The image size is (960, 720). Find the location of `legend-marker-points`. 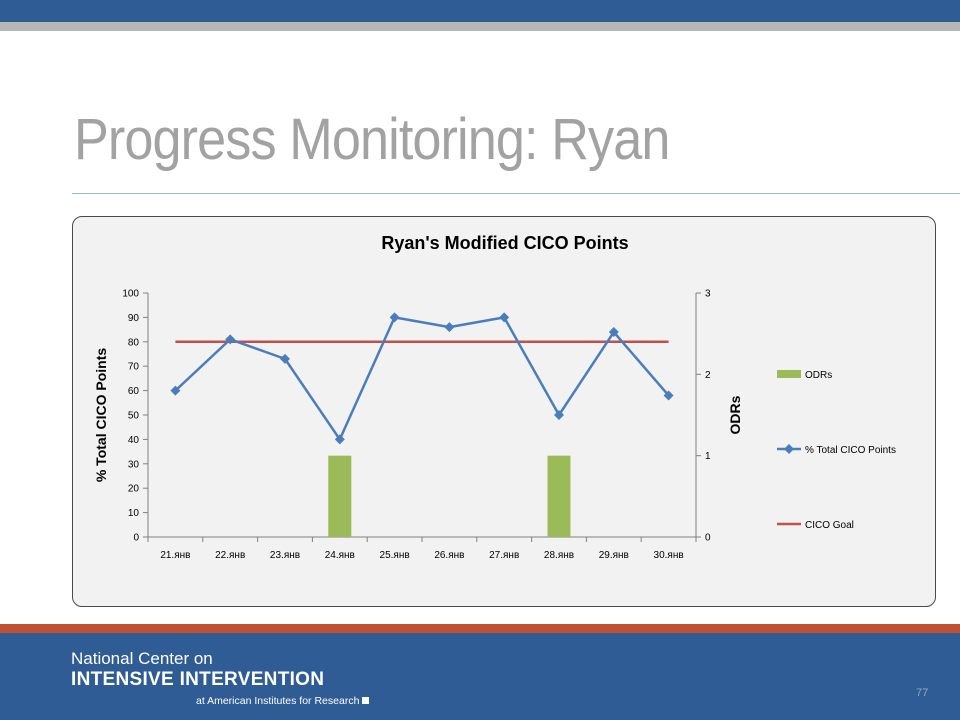

legend-marker-points is located at coordinates (789, 449).